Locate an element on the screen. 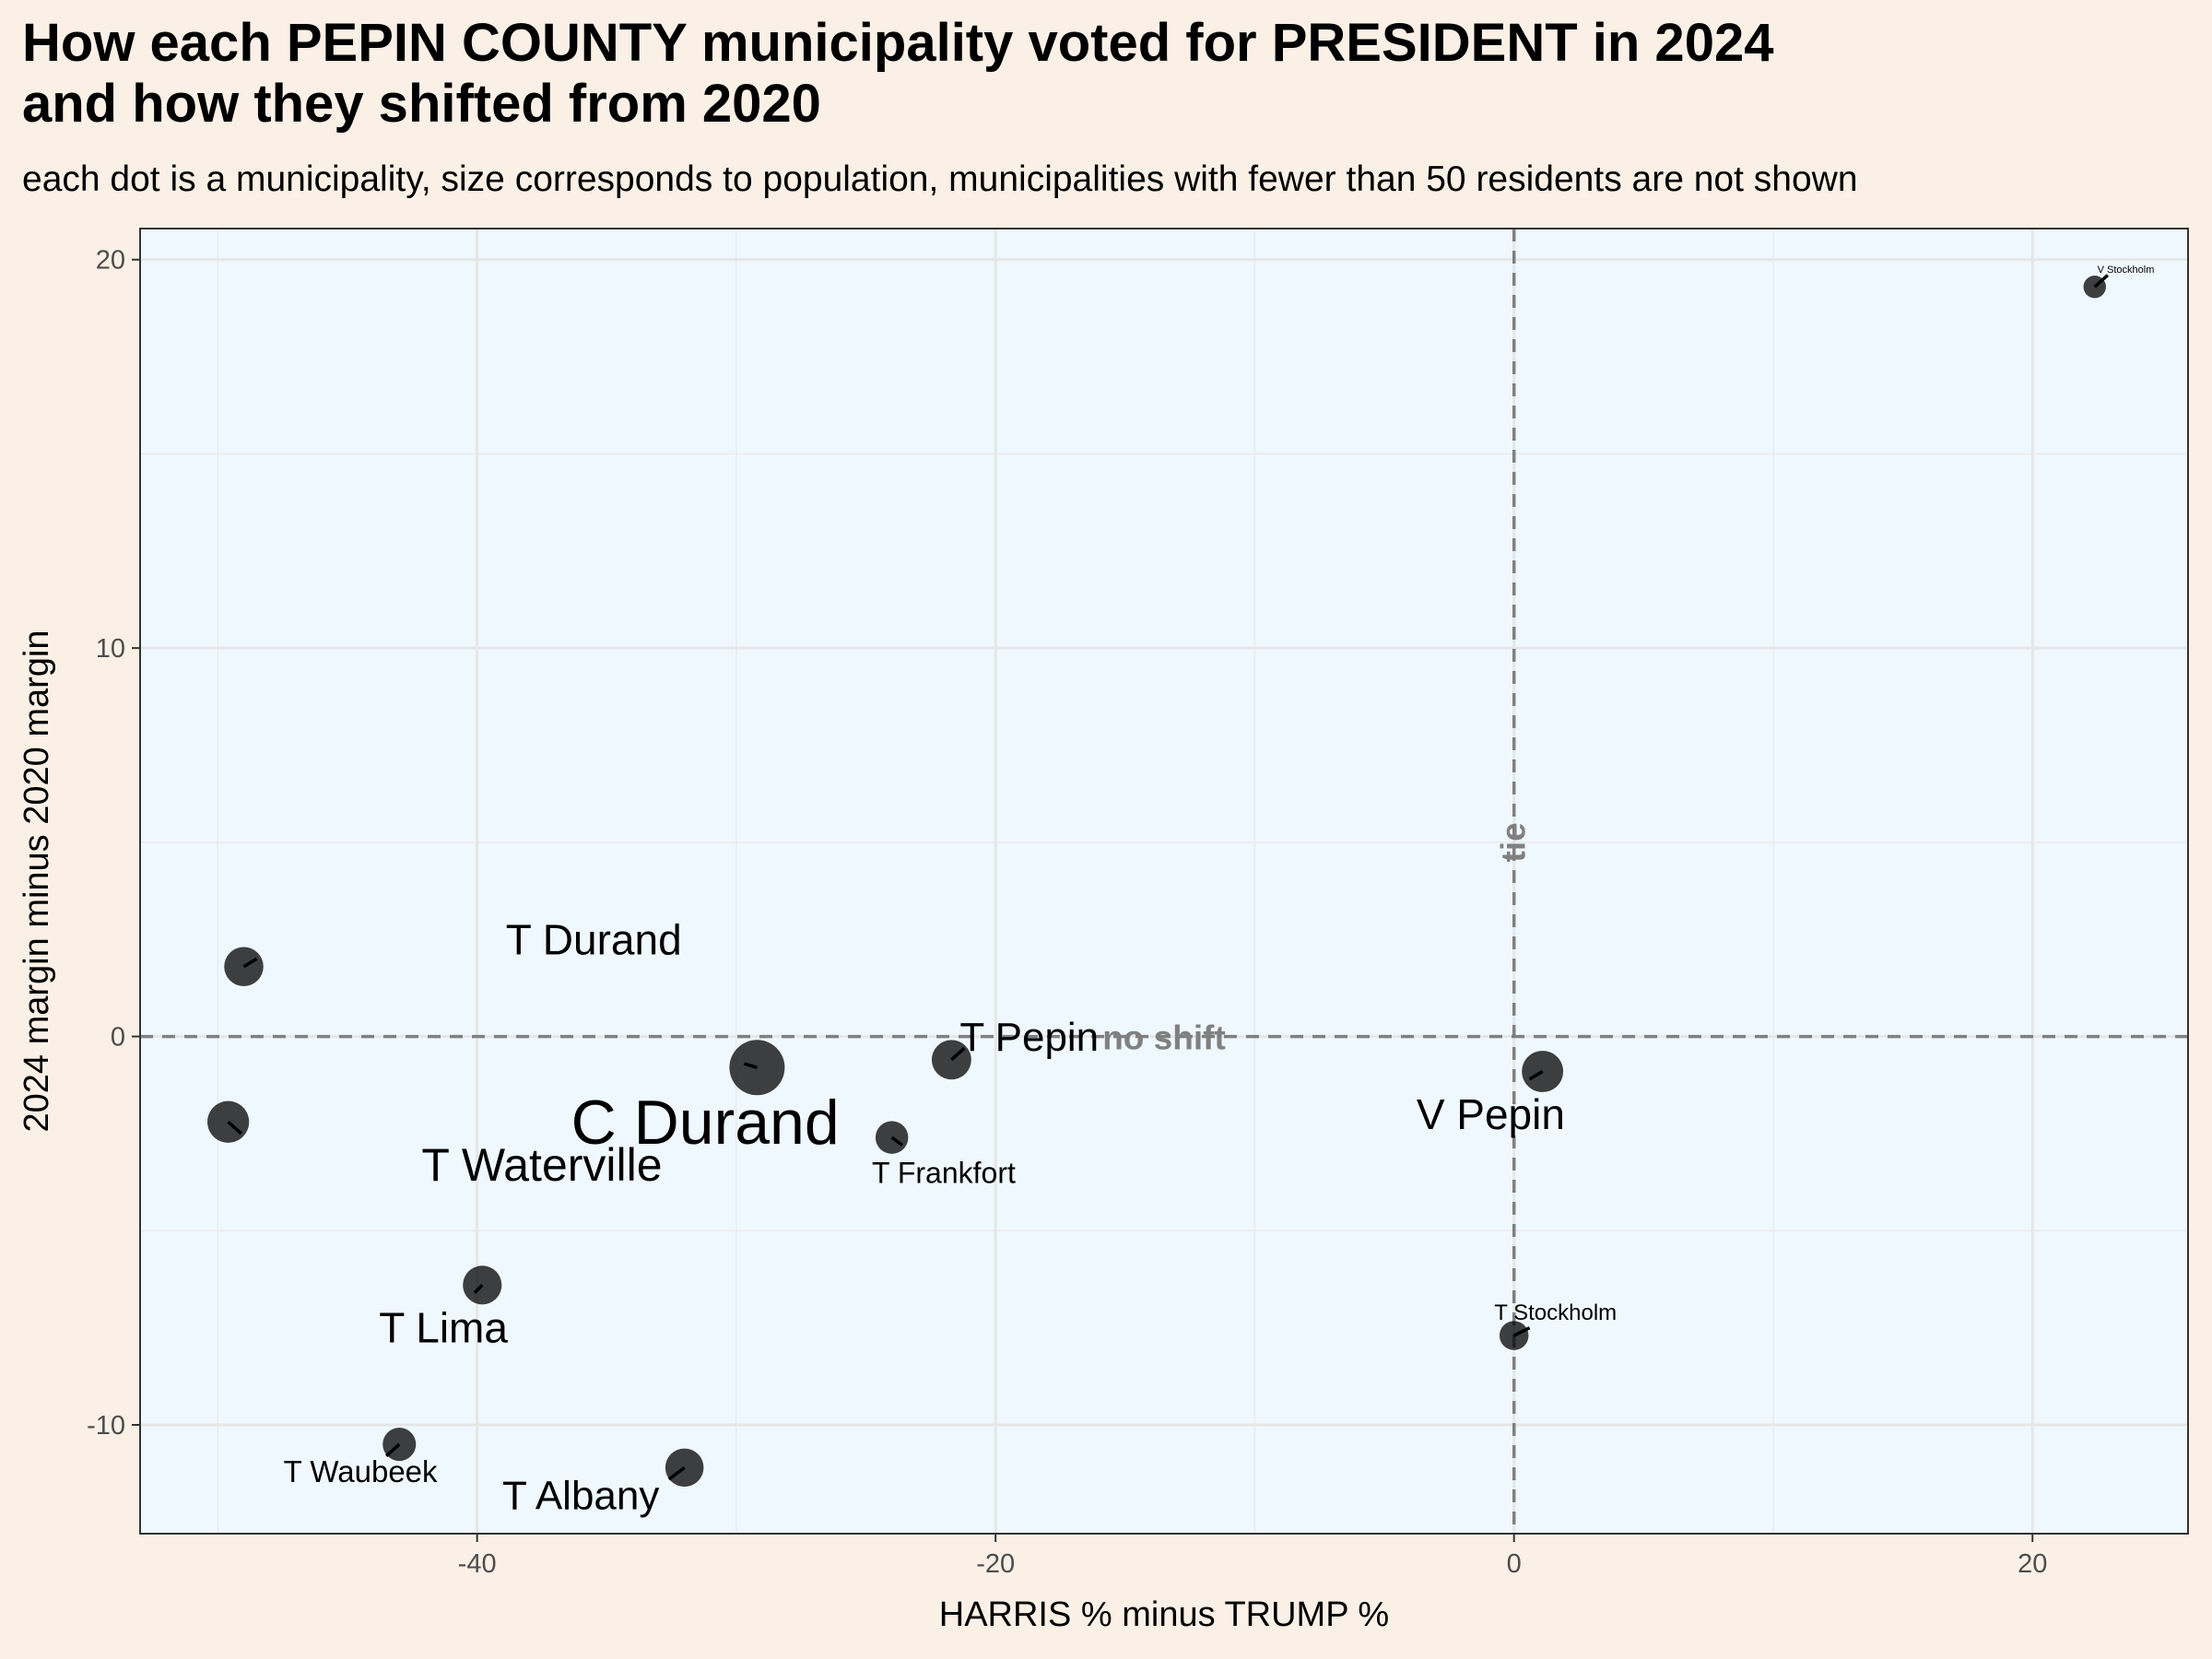  x-tick-label: 0 is located at coordinates (1514, 1564).